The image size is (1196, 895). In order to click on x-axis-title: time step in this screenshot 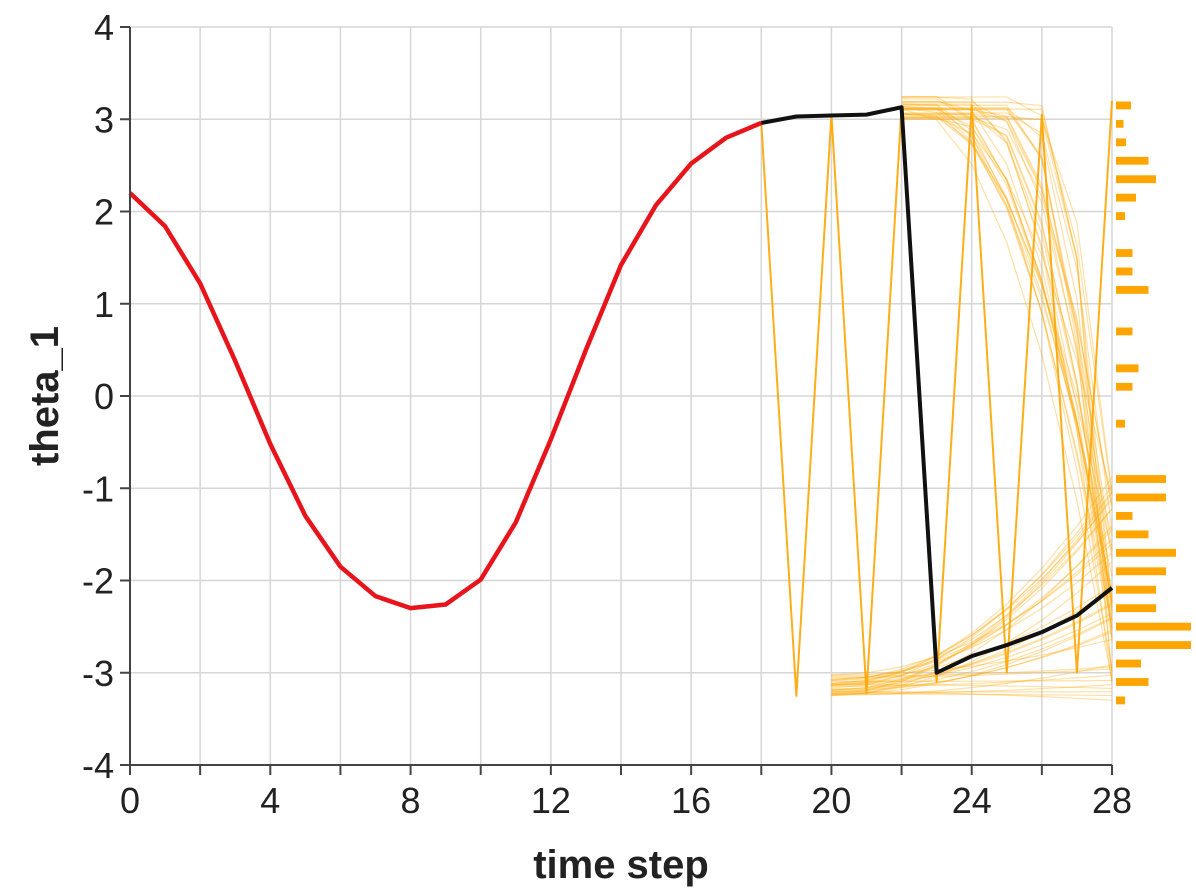, I will do `click(621, 865)`.